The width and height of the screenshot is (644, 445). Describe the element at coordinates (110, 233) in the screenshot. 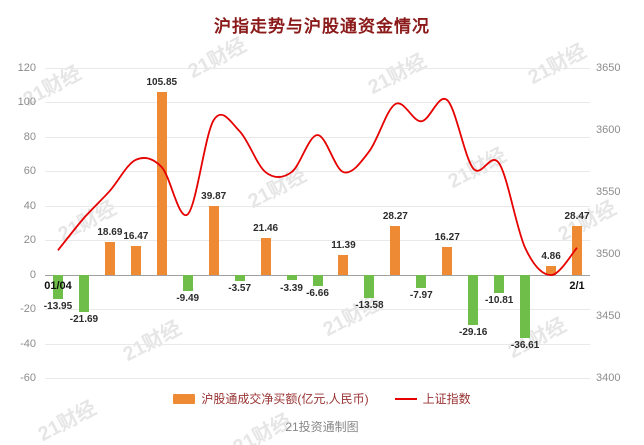

I see `bar-value-label: 18.69` at that location.